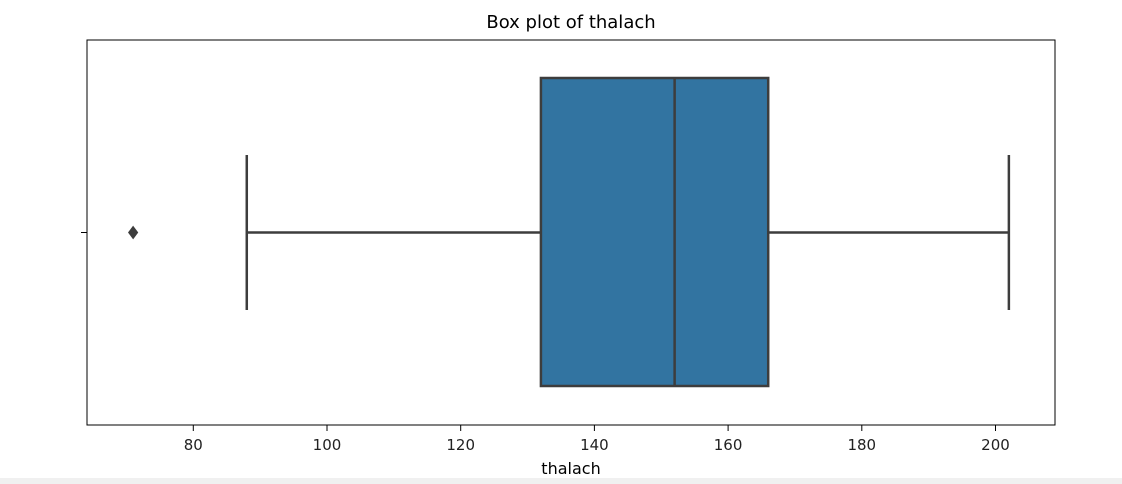 The height and width of the screenshot is (484, 1122). Describe the element at coordinates (460, 445) in the screenshot. I see `x-tick-label: 120` at that location.